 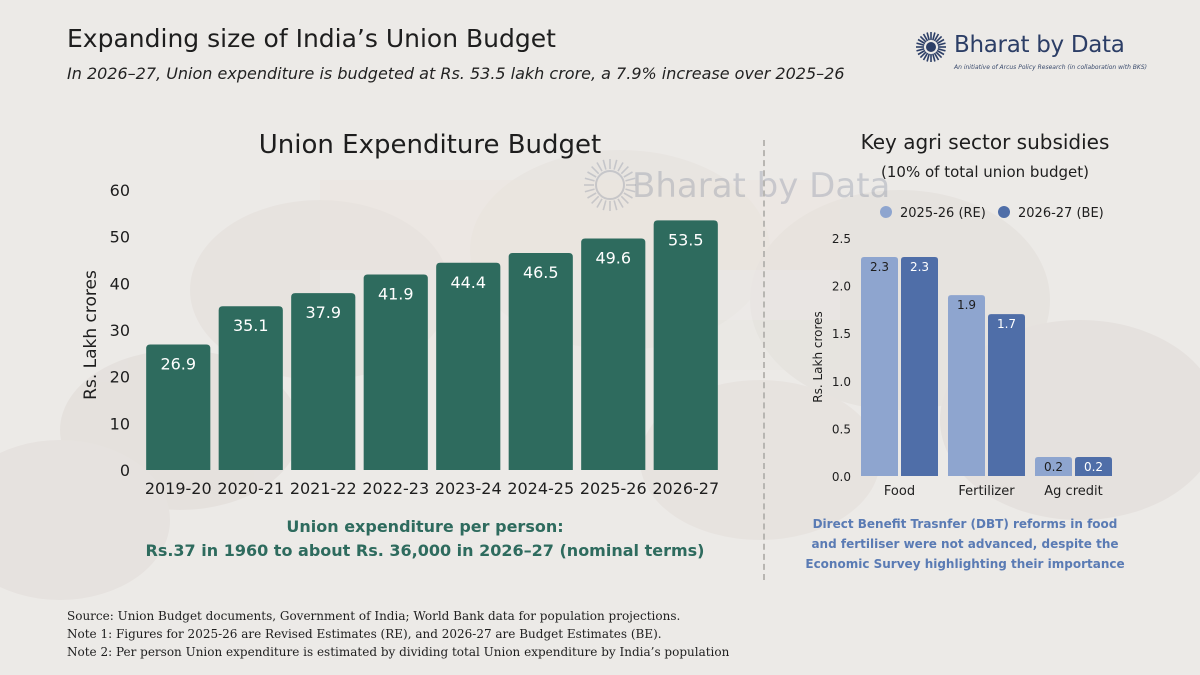 I want to click on main-y-tick-label: 40, so click(x=120, y=283).